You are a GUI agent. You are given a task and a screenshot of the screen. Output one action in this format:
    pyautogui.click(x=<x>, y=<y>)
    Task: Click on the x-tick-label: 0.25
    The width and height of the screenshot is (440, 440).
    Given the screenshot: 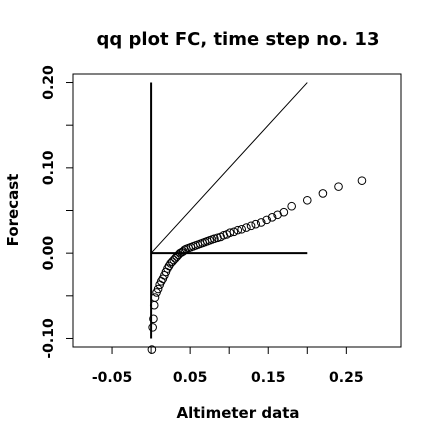 What is the action you would take?
    pyautogui.click(x=346, y=378)
    